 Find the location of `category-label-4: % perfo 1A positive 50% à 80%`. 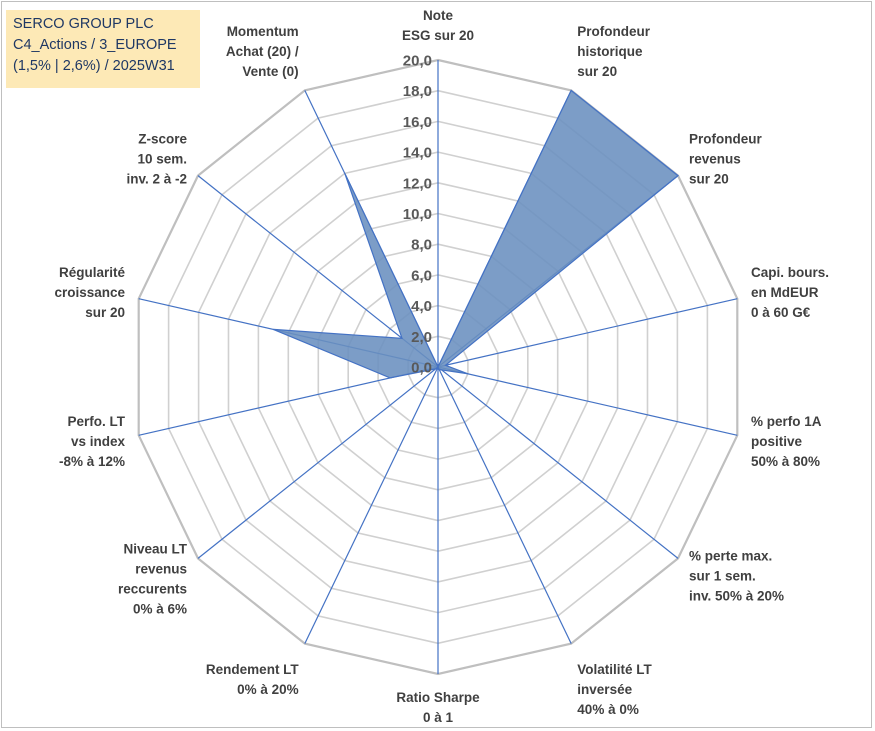

category-label-4: % perfo 1A positive 50% à 80% is located at coordinates (786, 441).